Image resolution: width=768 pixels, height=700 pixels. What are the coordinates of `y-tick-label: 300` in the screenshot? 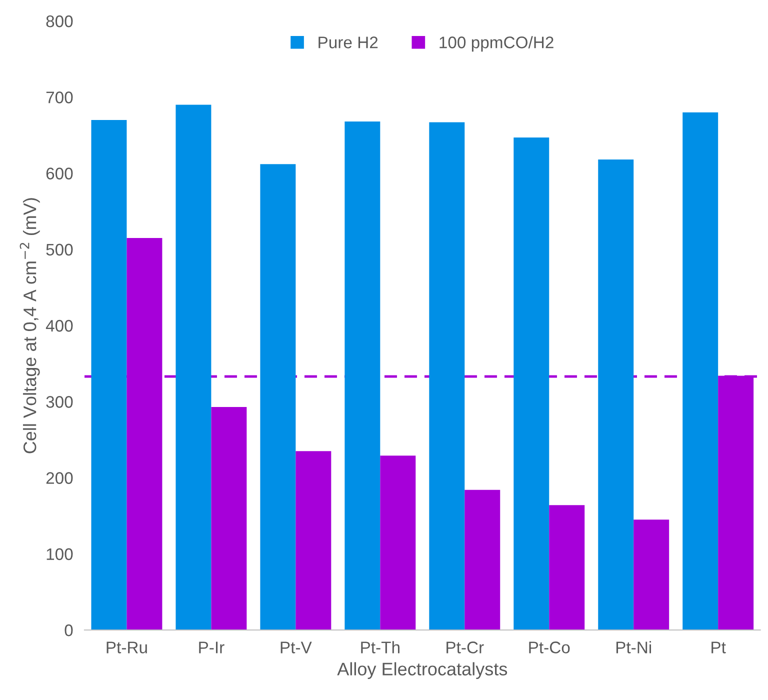 It's located at (59, 402).